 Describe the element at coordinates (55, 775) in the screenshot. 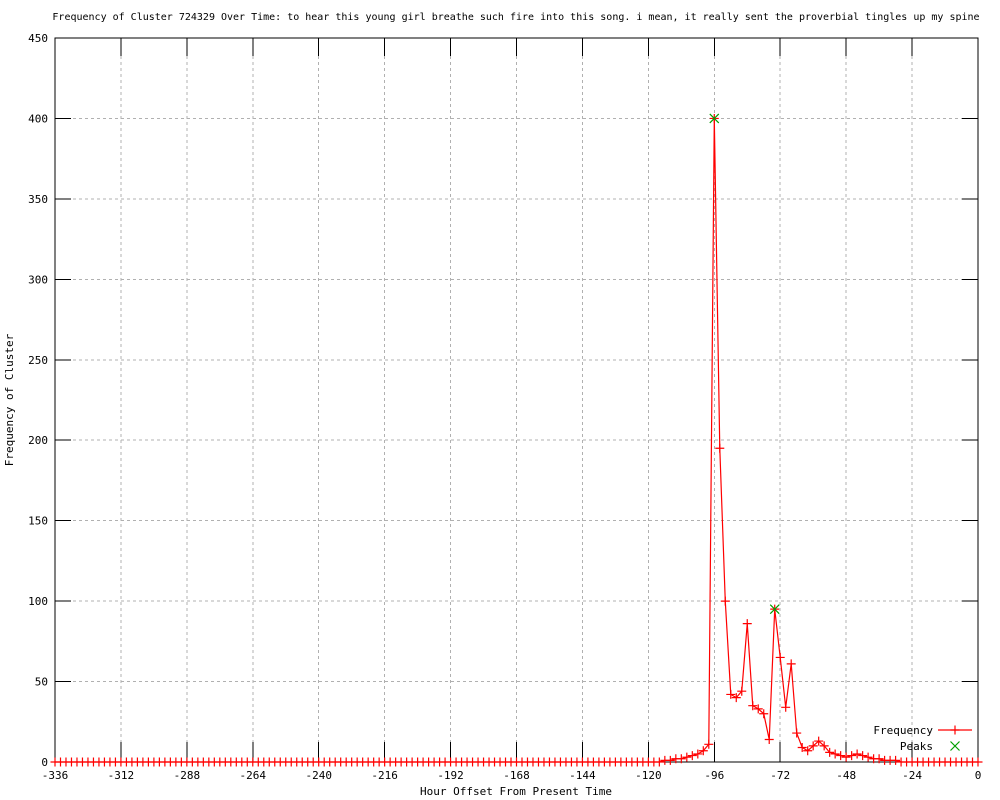

I see `svg-text: -336` at that location.